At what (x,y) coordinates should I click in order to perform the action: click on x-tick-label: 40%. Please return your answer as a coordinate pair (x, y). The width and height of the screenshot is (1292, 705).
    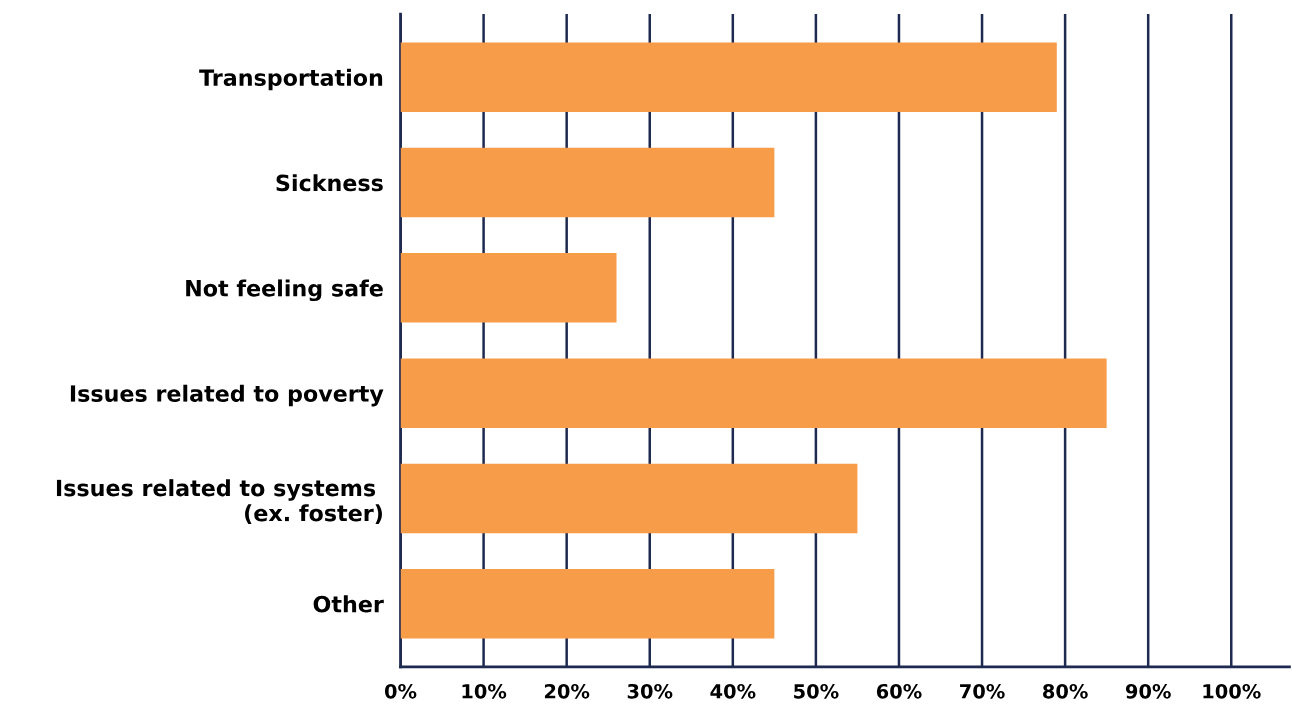
    Looking at the image, I should click on (733, 691).